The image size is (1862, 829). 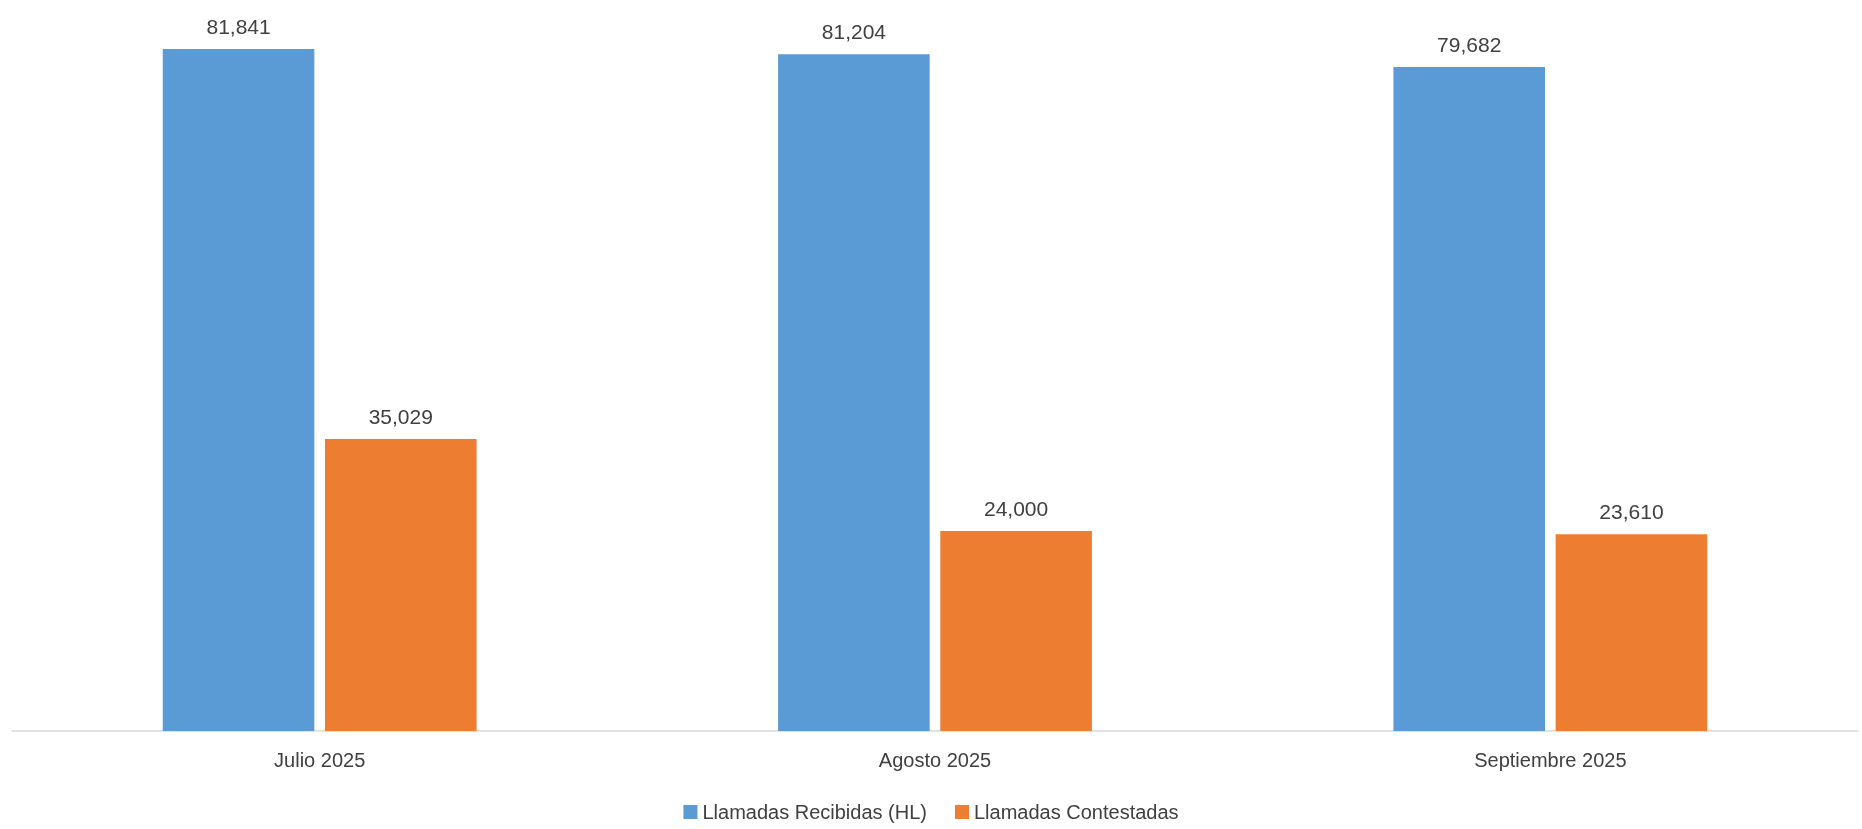 What do you see at coordinates (854, 32) in the screenshot?
I see `data-label: 81,204` at bounding box center [854, 32].